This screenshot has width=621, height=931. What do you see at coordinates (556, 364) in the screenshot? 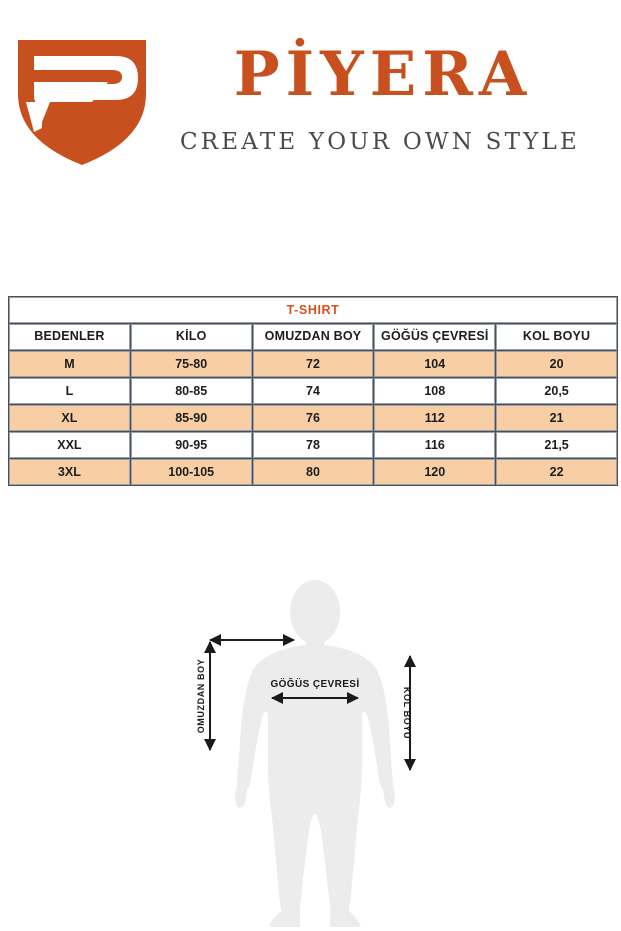
I see `cell-kol-boyu: 20` at bounding box center [556, 364].